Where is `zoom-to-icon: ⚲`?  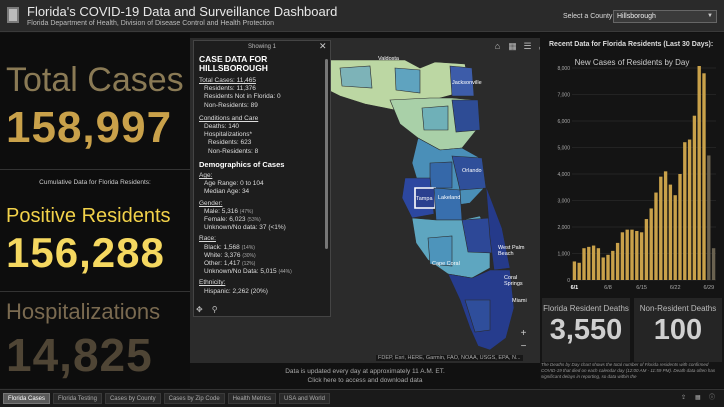 zoom-to-icon: ⚲ is located at coordinates (214, 309).